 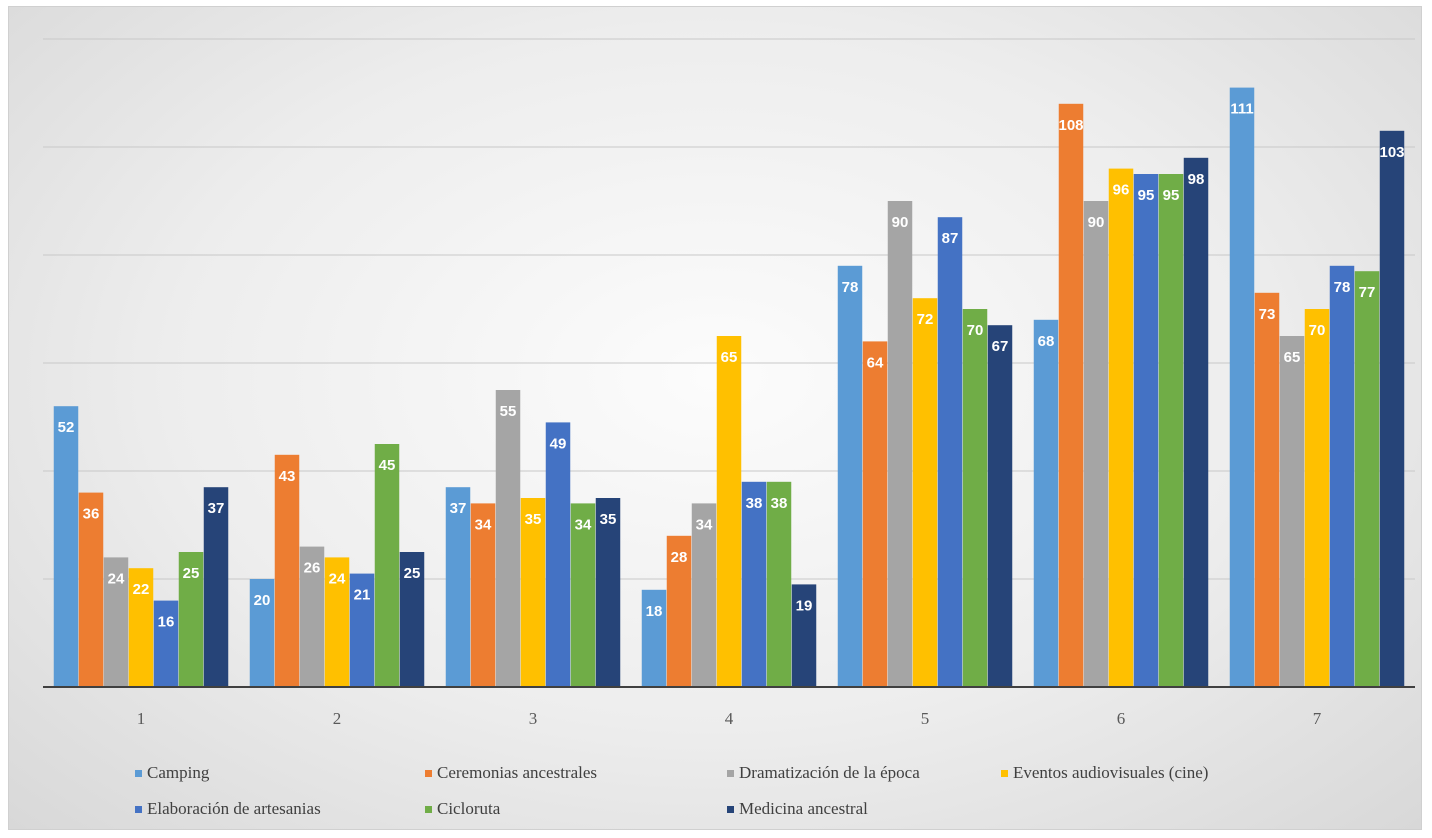 What do you see at coordinates (337, 578) in the screenshot?
I see `bar-value-label: 24` at bounding box center [337, 578].